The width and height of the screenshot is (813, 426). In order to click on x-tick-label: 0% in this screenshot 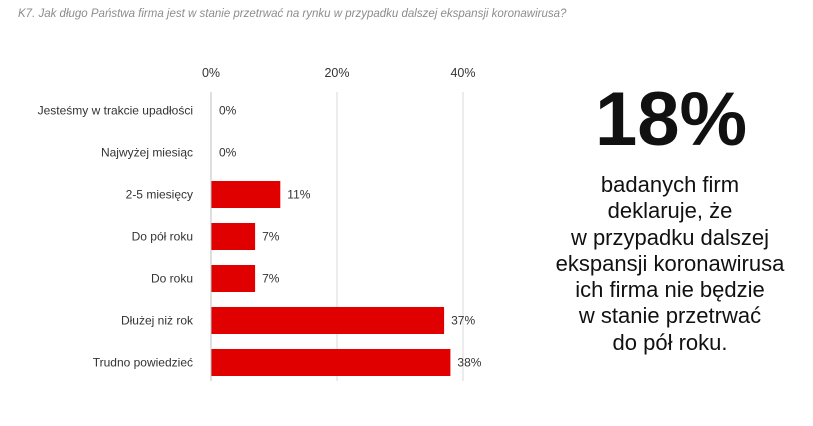, I will do `click(211, 73)`.